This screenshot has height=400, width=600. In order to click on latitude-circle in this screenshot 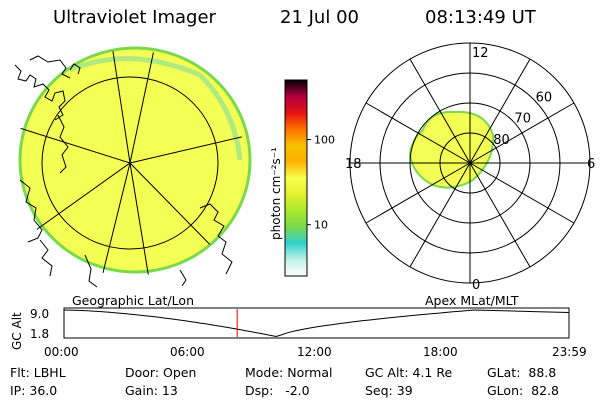, I will do `click(130, 163)`.